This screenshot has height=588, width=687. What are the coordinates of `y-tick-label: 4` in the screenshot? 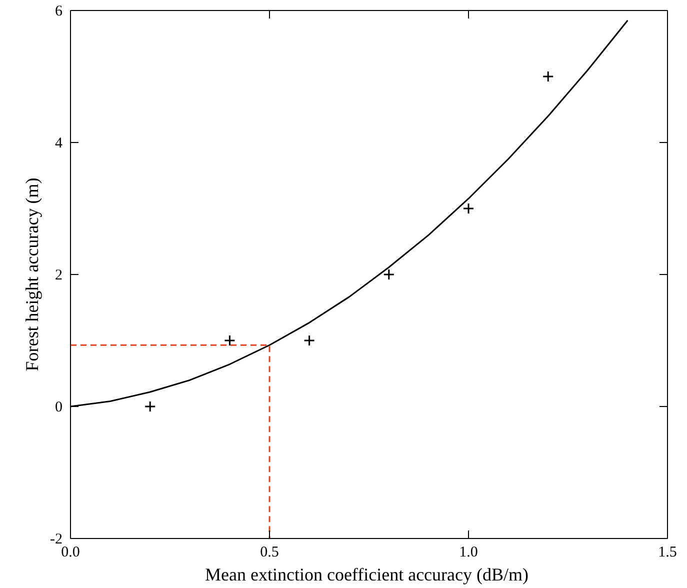 It's located at (59, 144).